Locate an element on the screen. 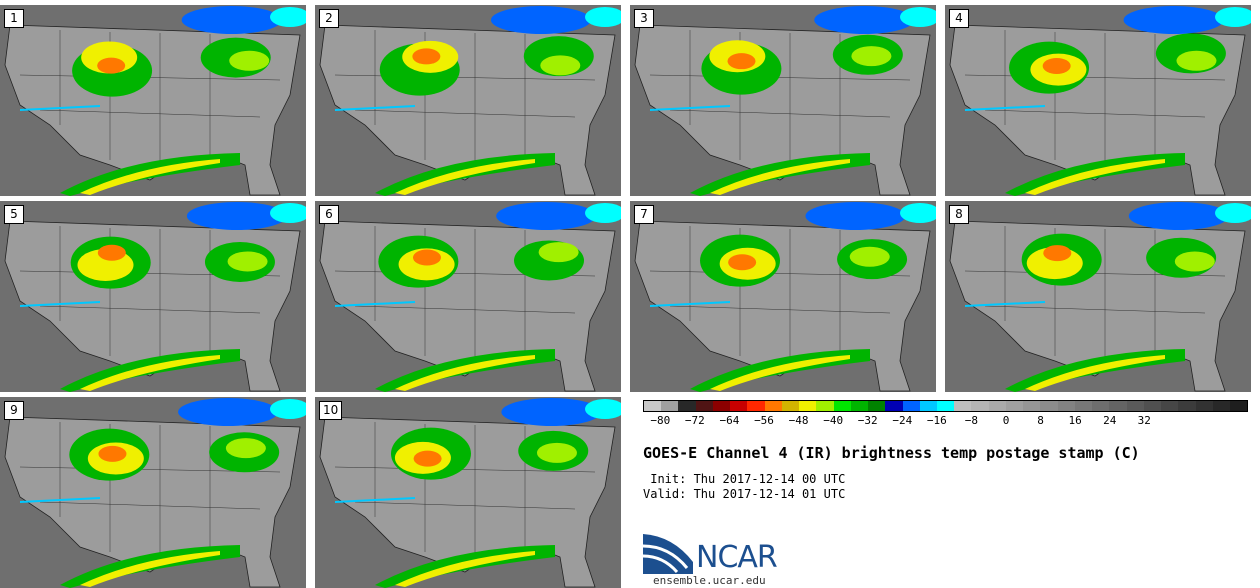 The width and height of the screenshot is (1260, 588). legend-ticks: −80 −72 −64 −56 −48 −40 −32 −24 −16 −8 0 8 16 24 32 is located at coordinates (945, 422).